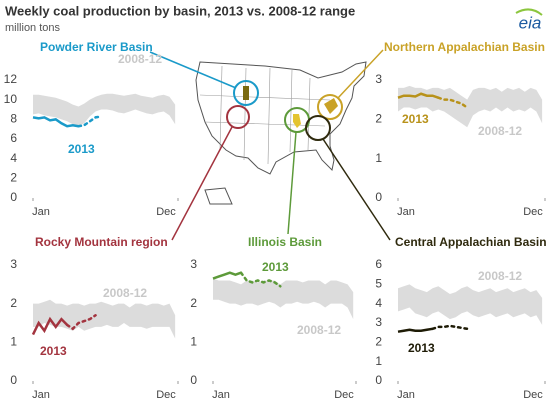  Describe the element at coordinates (218, 196) in the screenshot. I see `alaska` at that location.